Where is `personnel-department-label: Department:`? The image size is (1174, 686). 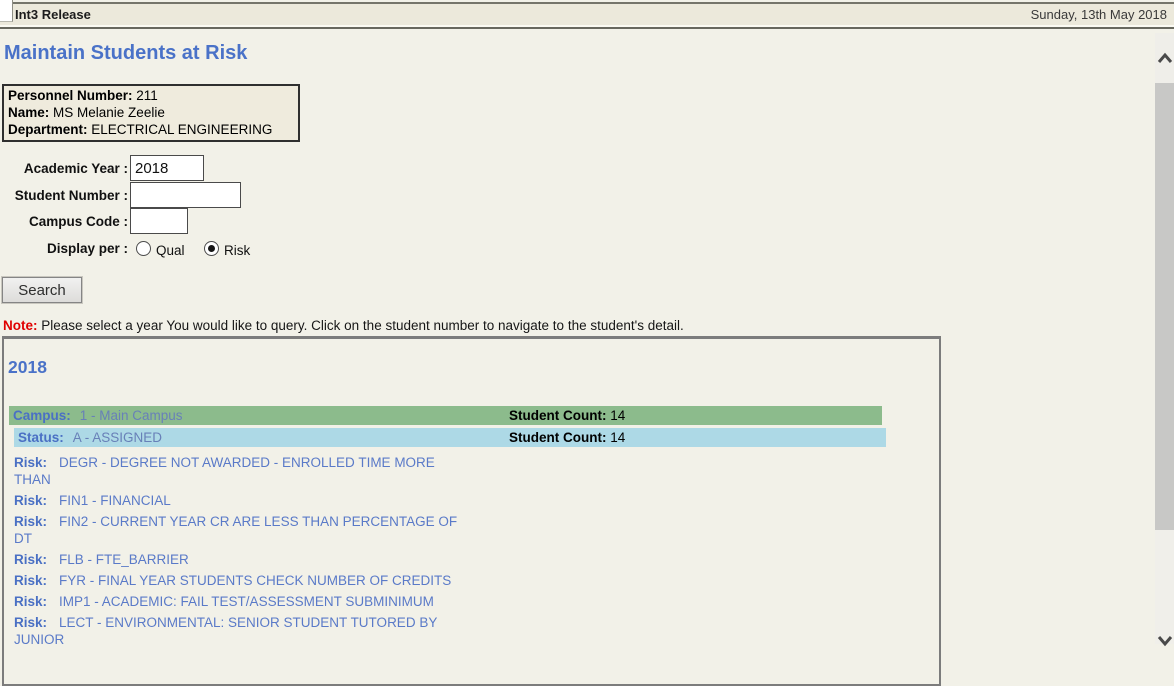 personnel-department-label: Department: is located at coordinates (48, 129).